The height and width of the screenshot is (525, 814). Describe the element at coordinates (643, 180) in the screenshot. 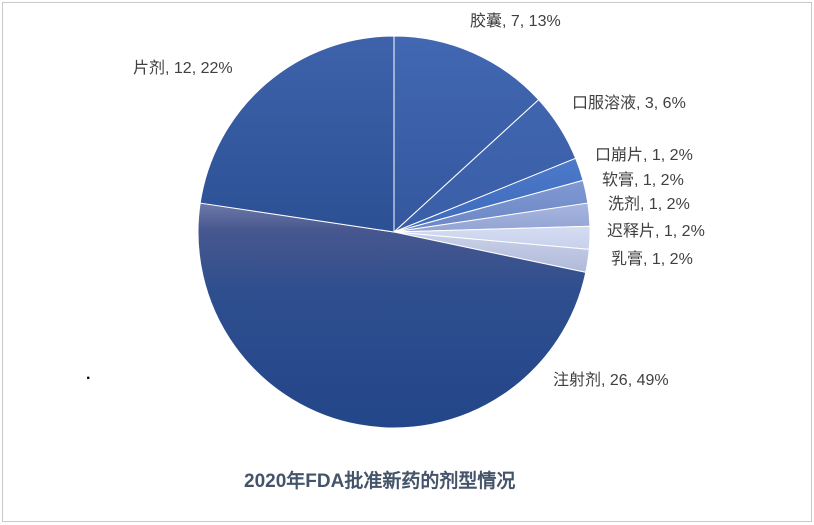

I see `slice-label-ointment: 软膏, 1, 2%` at that location.